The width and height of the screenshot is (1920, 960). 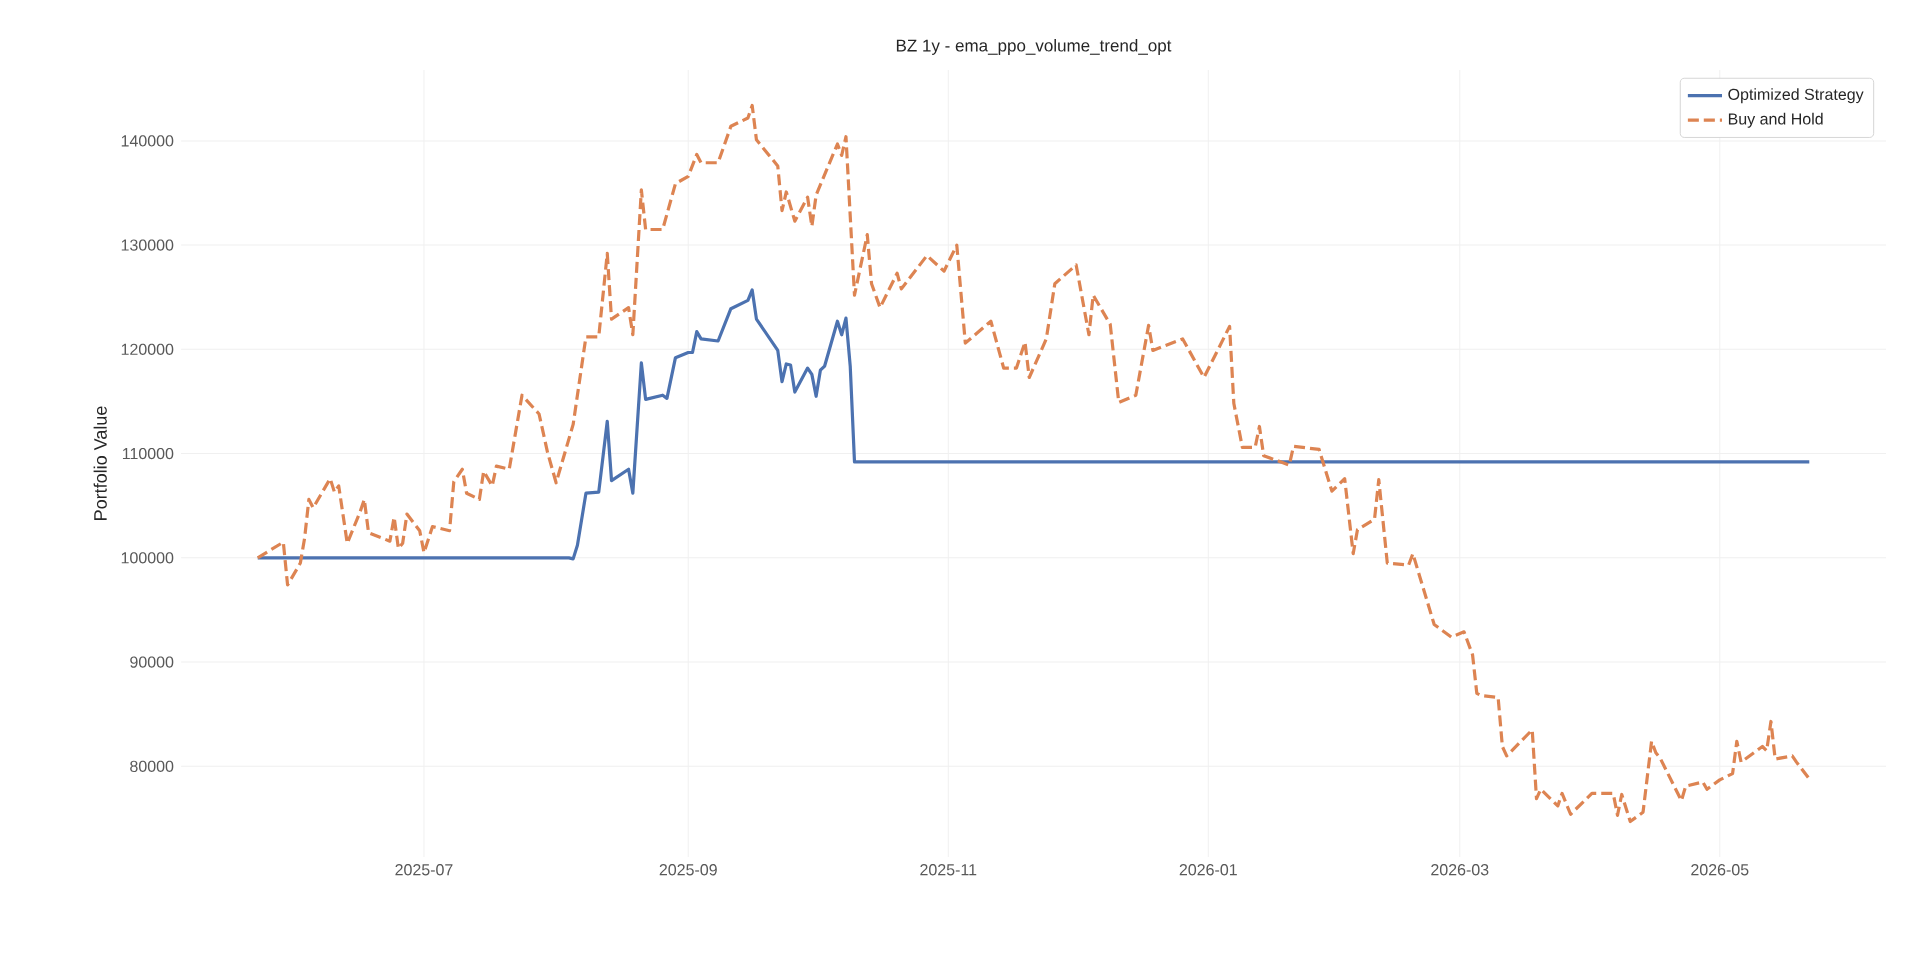 I want to click on y-tick-label: 110000, so click(x=148, y=453).